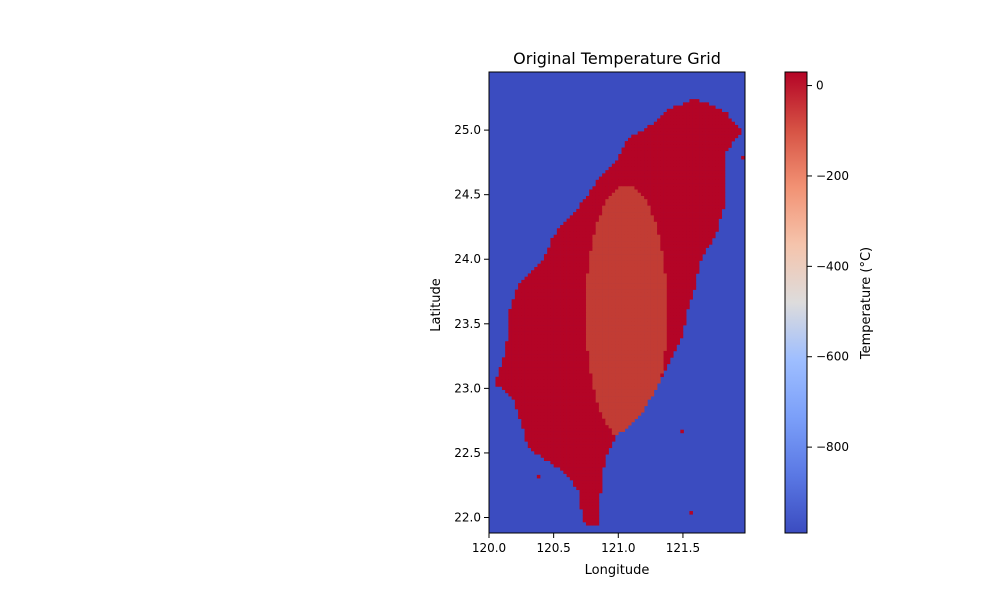  I want to click on colorbar-label: Temperature (°C), so click(866, 303).